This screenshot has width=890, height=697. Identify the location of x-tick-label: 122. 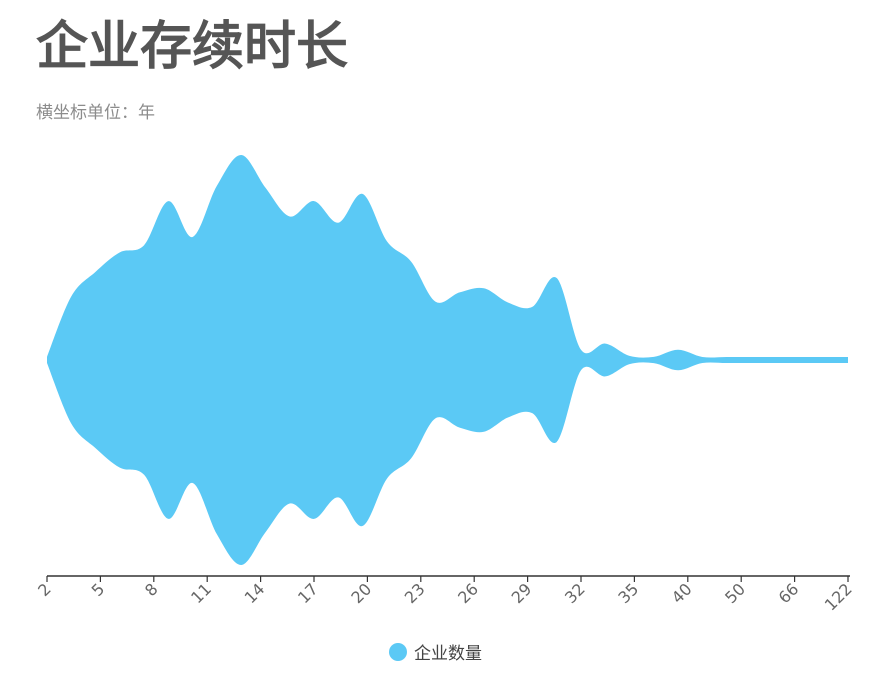
(838, 596).